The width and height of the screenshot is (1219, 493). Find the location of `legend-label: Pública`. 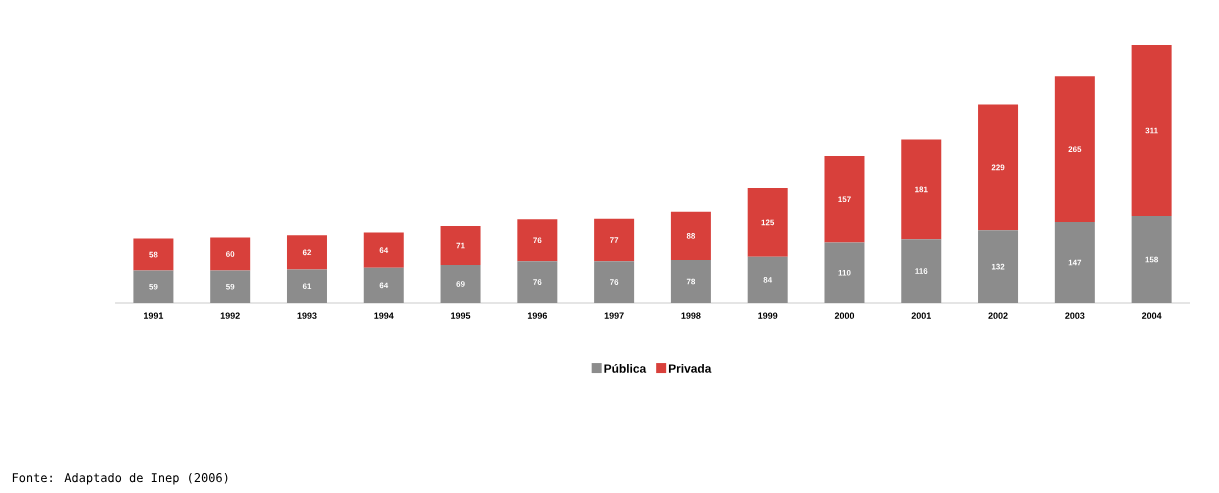

legend-label: Pública is located at coordinates (625, 368).